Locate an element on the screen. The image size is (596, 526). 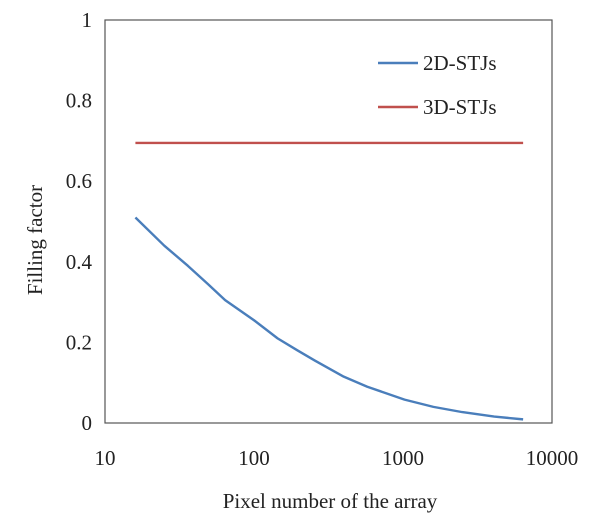
x-tick-label: 1000 is located at coordinates (403, 458).